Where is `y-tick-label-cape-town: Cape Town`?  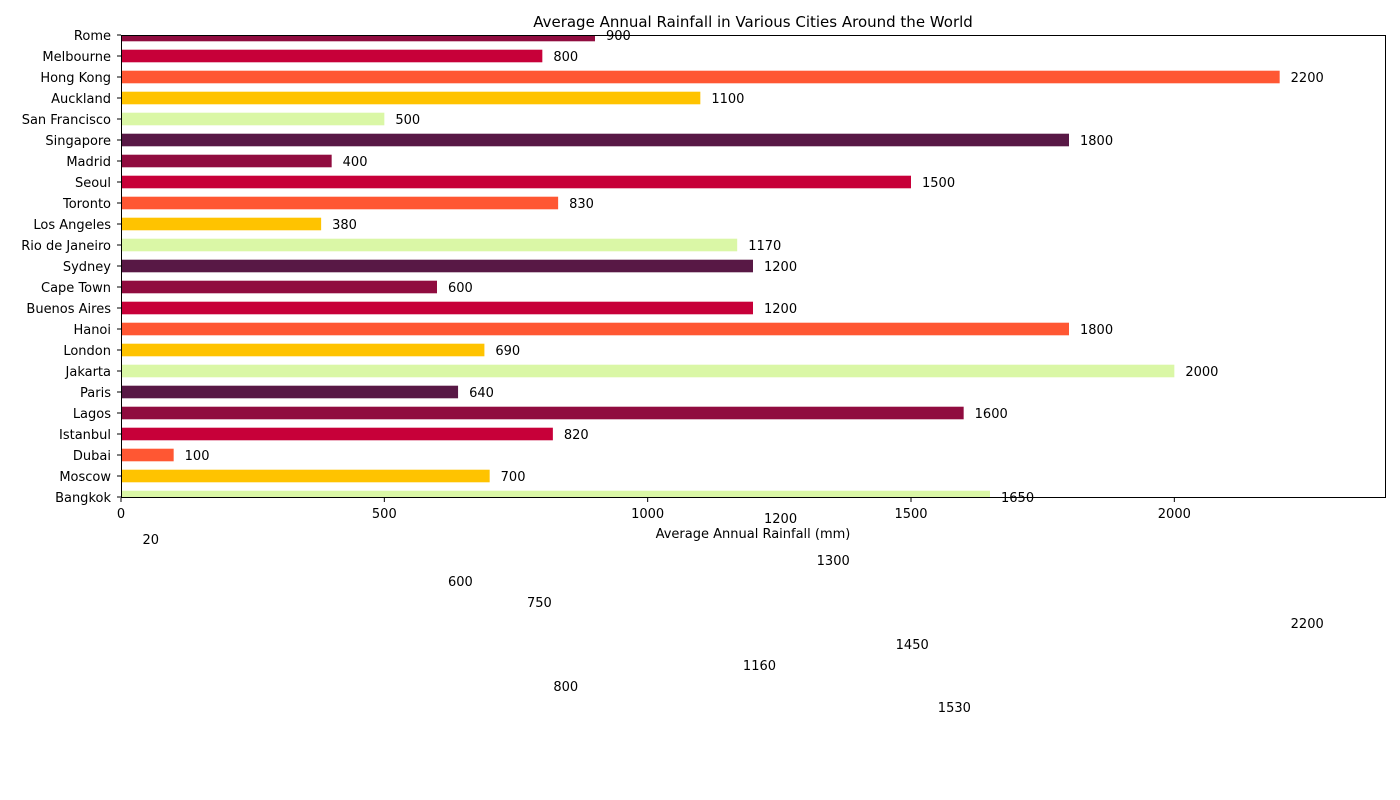 y-tick-label-cape-town: Cape Town is located at coordinates (76, 288).